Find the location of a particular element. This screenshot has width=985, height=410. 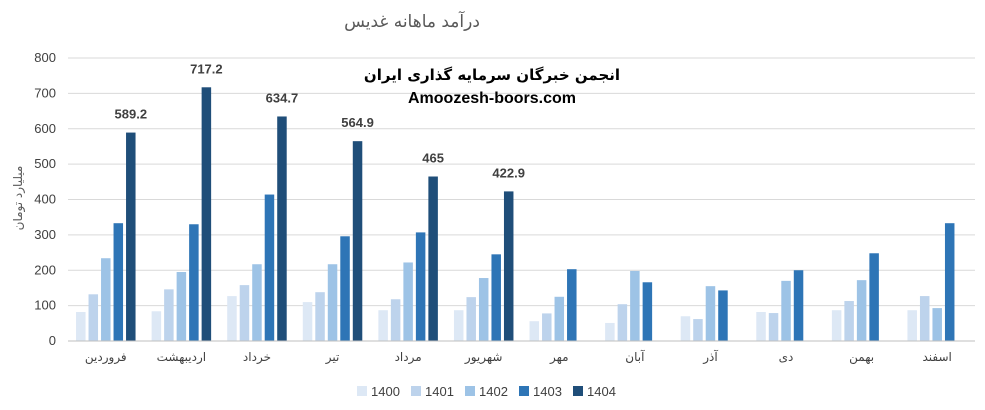

legend: 1400 1401 1402 1403 1404 is located at coordinates (486, 391).